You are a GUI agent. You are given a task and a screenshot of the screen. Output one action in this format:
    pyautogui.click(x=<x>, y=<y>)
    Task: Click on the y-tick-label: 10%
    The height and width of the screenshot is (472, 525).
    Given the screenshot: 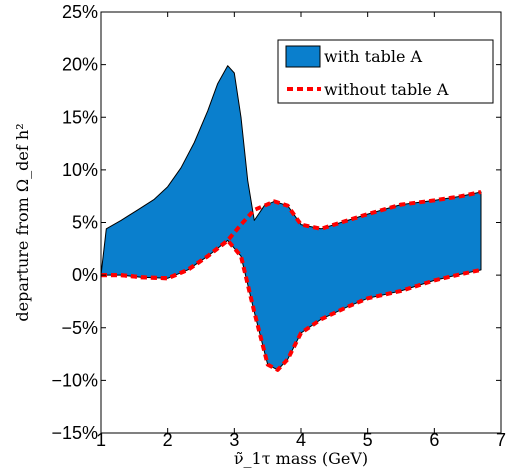 What is the action you would take?
    pyautogui.click(x=80, y=170)
    